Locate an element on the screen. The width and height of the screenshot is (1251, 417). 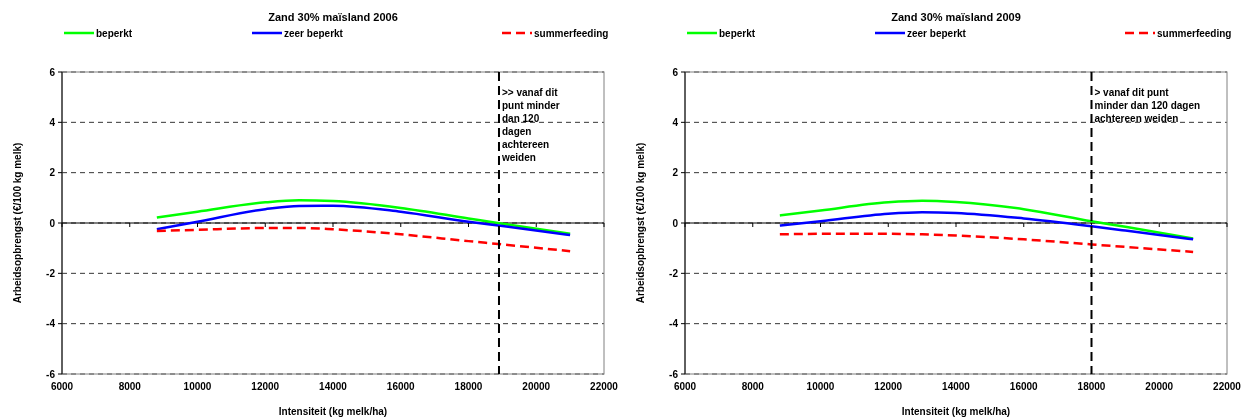
chart-title: Zand 30% maïsland 2006 is located at coordinates (333, 17).